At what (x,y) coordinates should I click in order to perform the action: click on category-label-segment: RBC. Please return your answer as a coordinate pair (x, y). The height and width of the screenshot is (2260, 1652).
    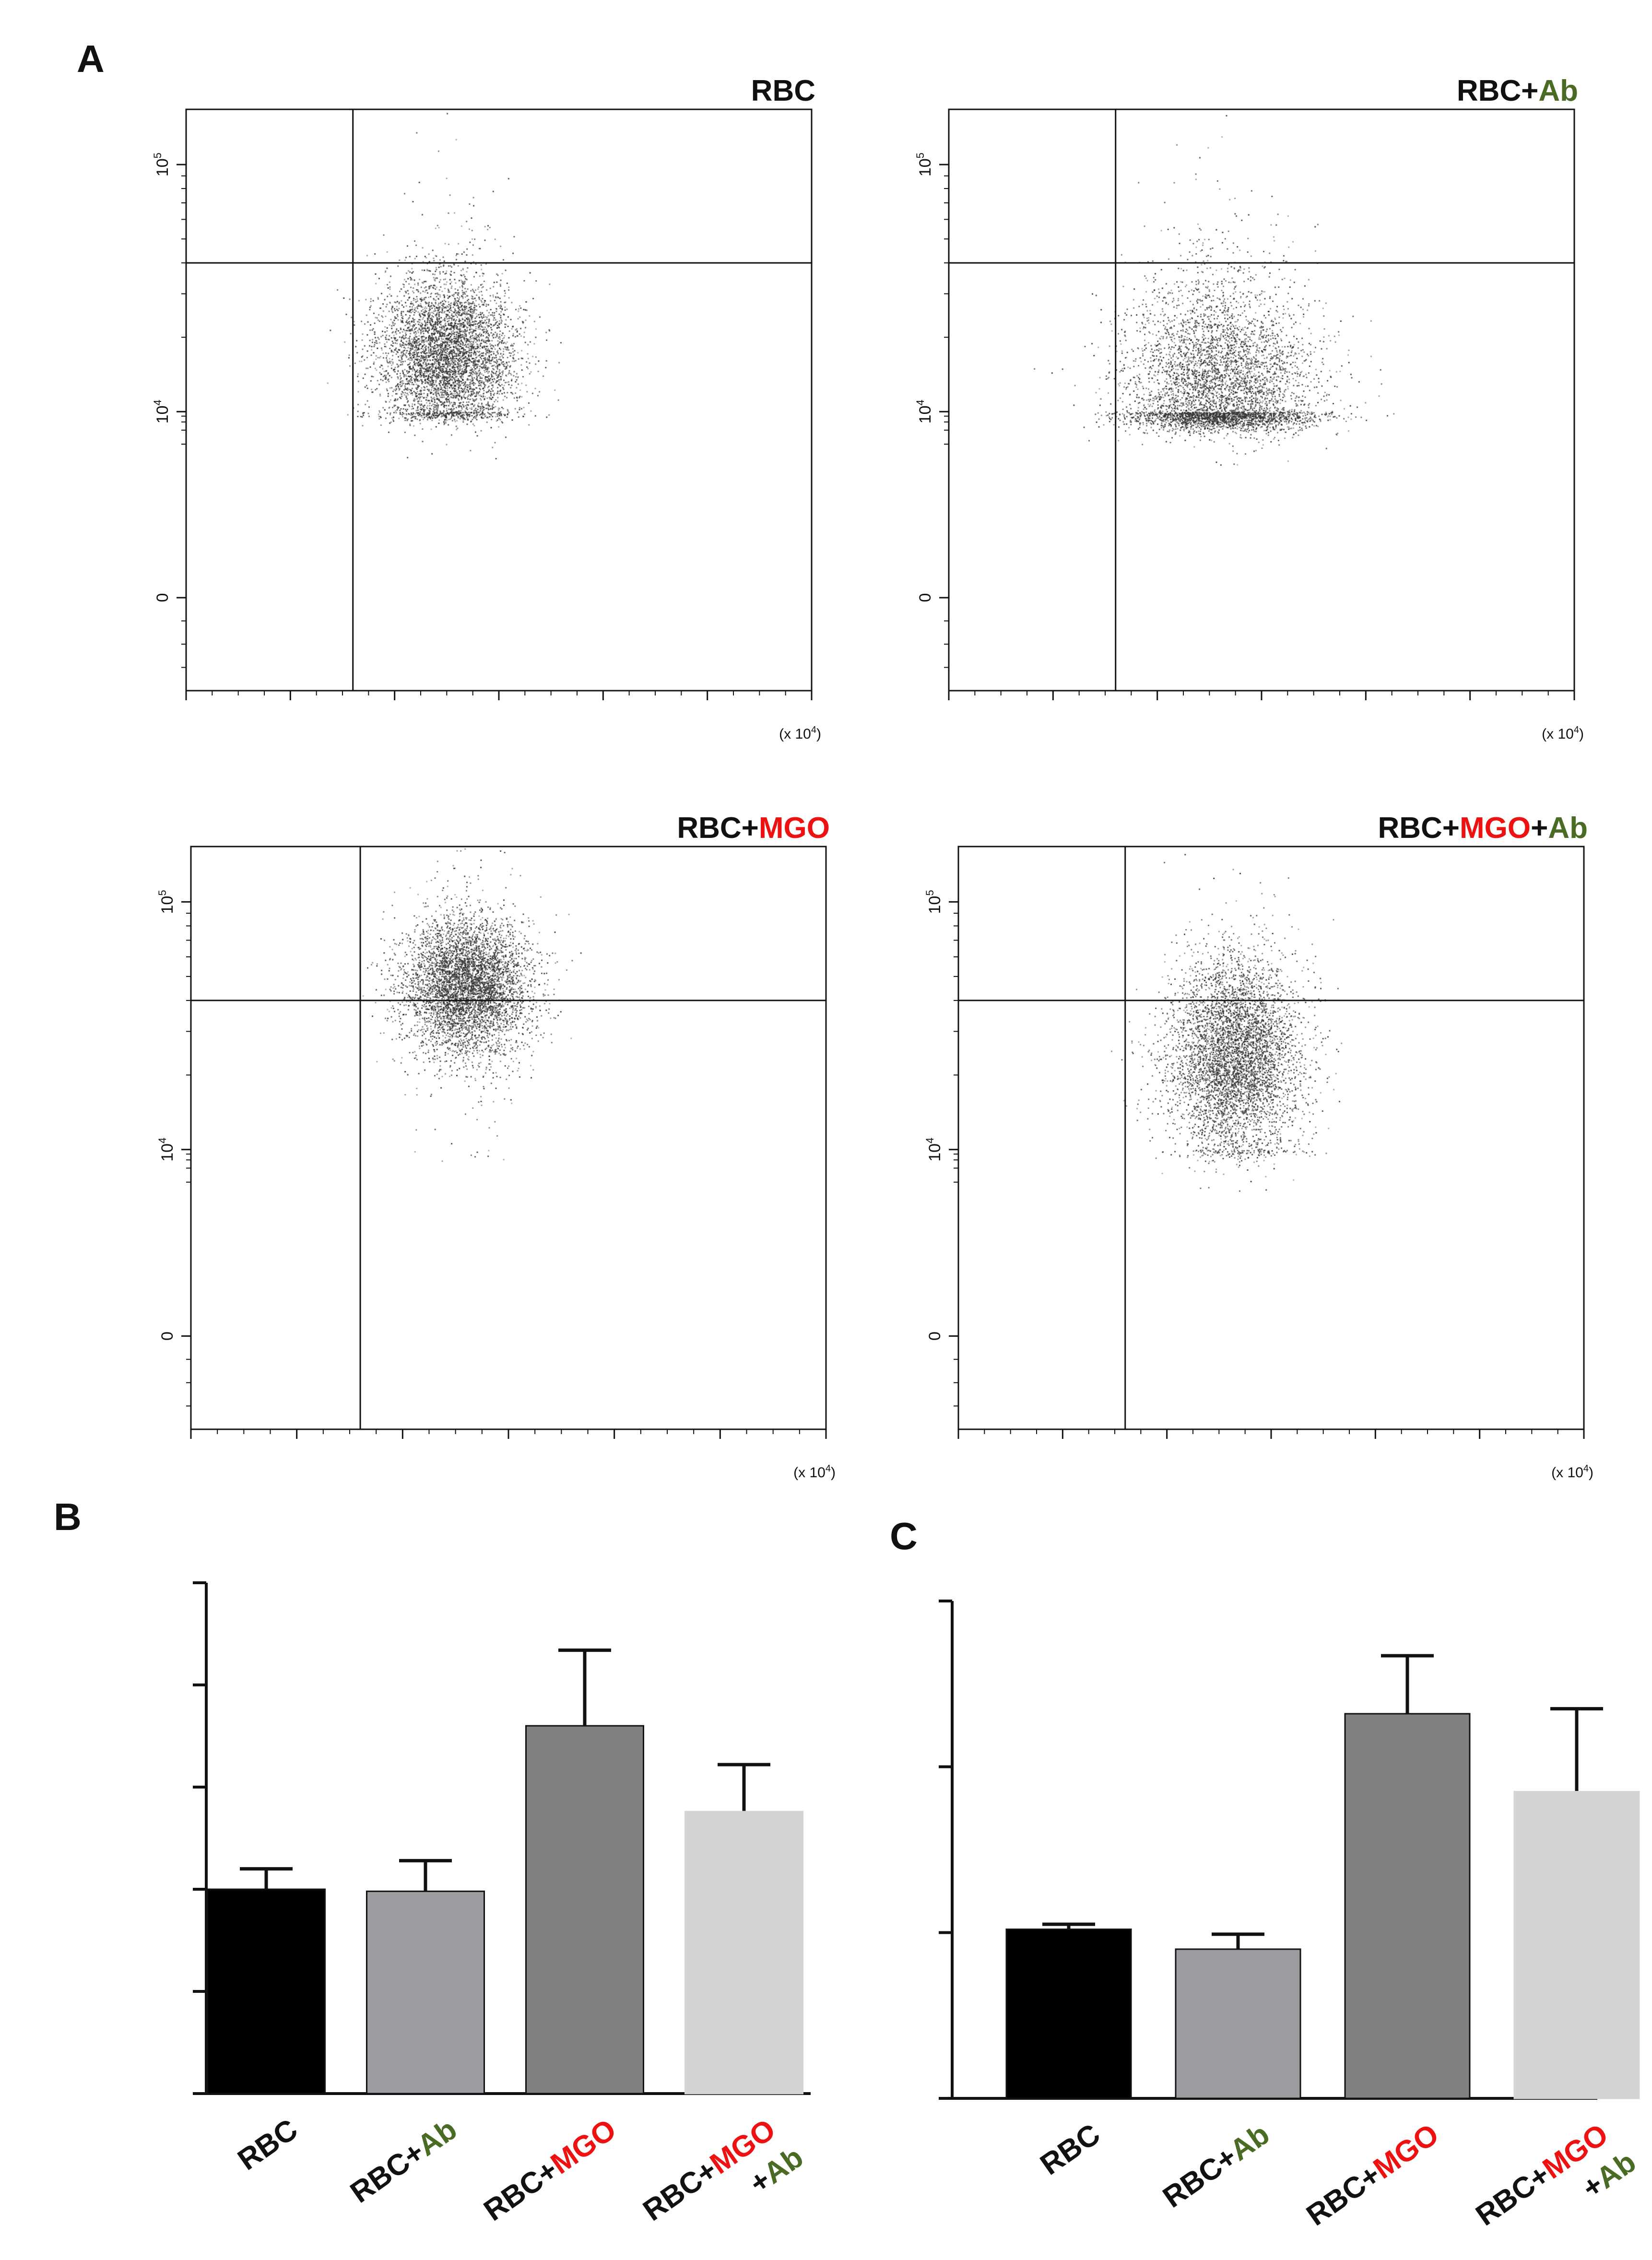
    Looking at the image, I should click on (1070, 2150).